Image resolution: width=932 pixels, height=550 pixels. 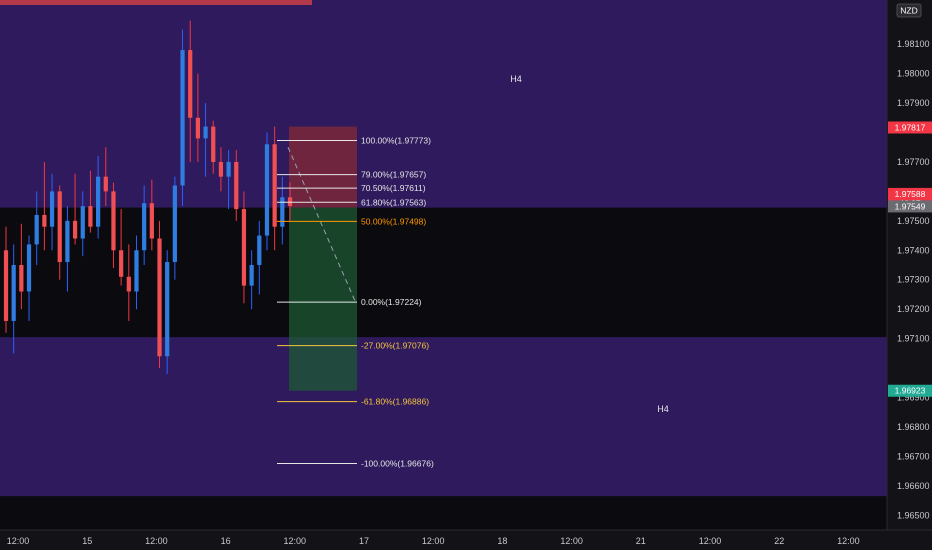 What do you see at coordinates (913, 427) in the screenshot?
I see `y-tick-label: 1.96800` at bounding box center [913, 427].